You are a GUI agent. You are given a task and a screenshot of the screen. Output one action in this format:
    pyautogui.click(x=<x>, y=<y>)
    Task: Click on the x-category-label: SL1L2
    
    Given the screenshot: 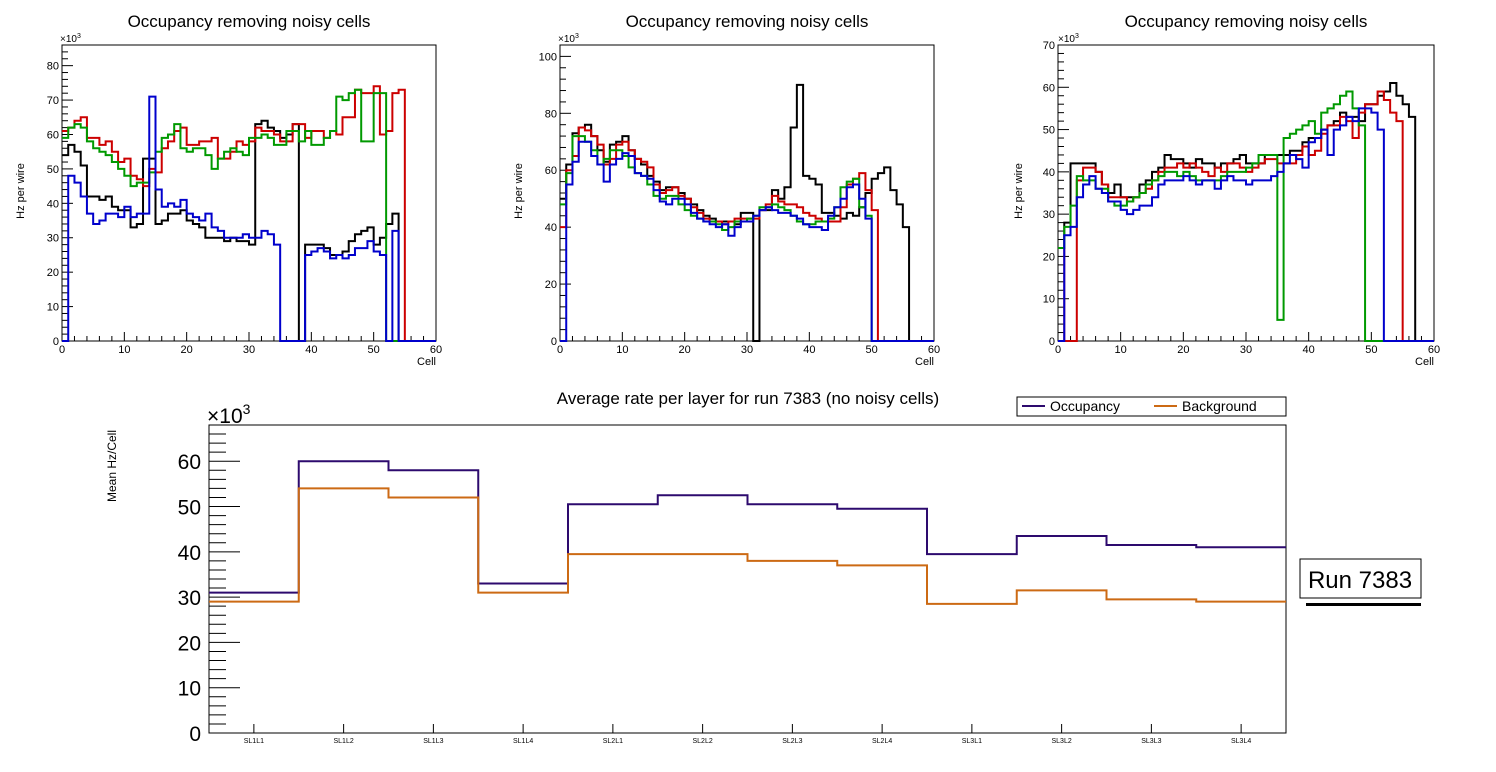 What is the action you would take?
    pyautogui.click(x=344, y=741)
    